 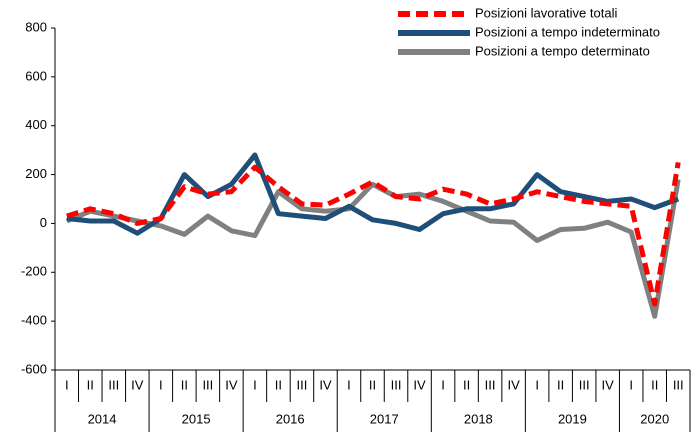 I want to click on year-label: 2019, so click(x=572, y=418).